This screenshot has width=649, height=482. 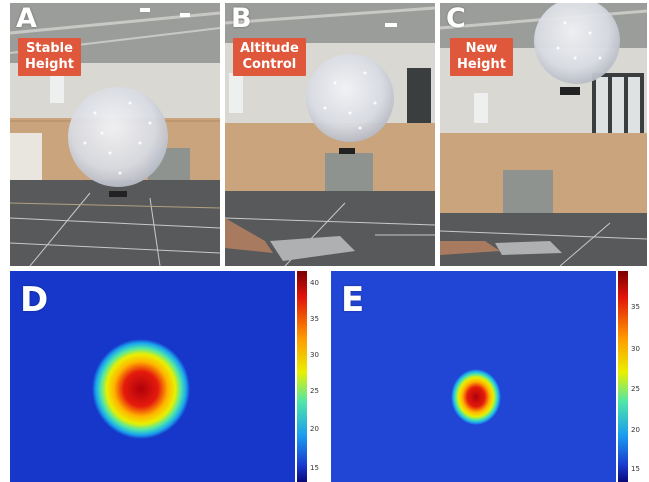 I want to click on caption-line-1: New, so click(x=481, y=48).